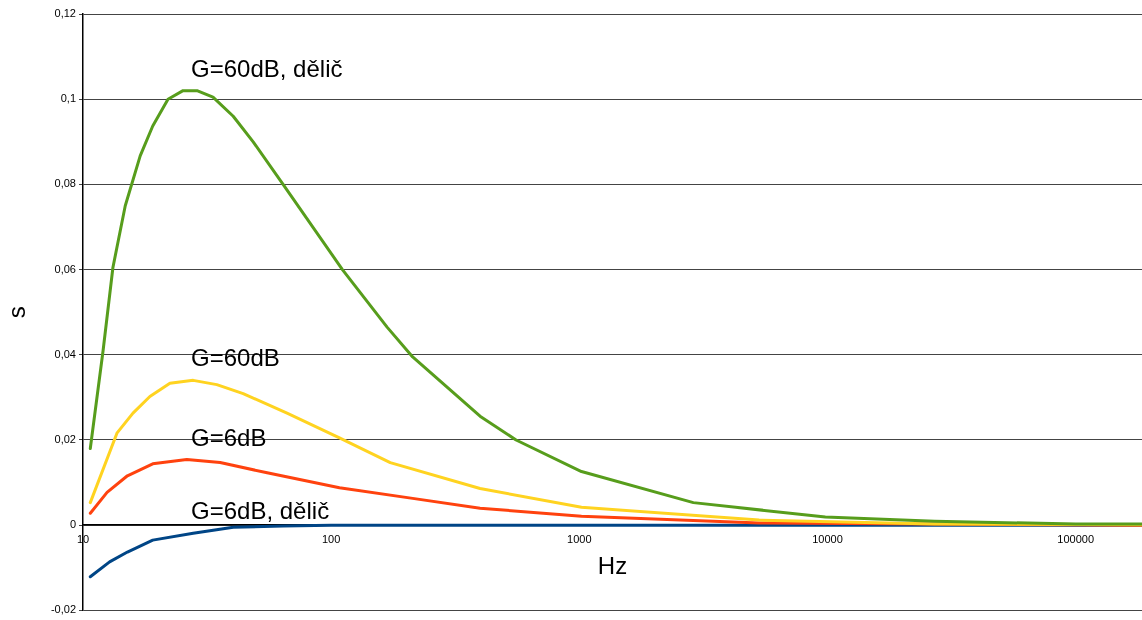 The height and width of the screenshot is (620, 1142). What do you see at coordinates (63, 609) in the screenshot?
I see `y-tick-label: -0,02` at bounding box center [63, 609].